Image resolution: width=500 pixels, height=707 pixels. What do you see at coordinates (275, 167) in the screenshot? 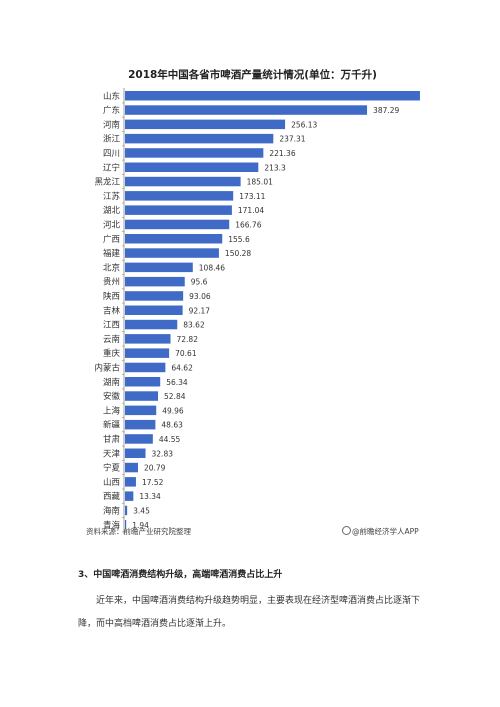
I see `data-label: 213.3` at bounding box center [275, 167].